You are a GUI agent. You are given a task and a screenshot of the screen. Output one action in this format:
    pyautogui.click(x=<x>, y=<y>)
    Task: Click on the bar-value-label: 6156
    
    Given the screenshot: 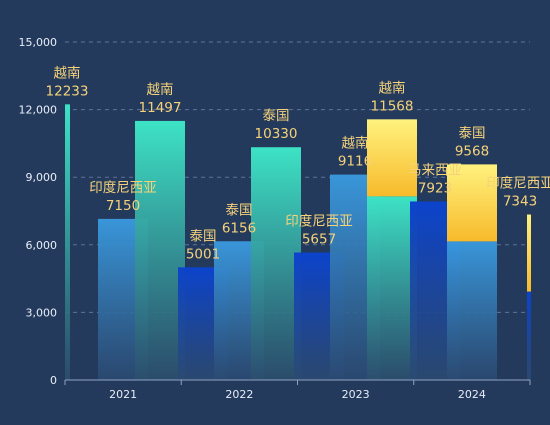 What is the action you would take?
    pyautogui.click(x=239, y=228)
    